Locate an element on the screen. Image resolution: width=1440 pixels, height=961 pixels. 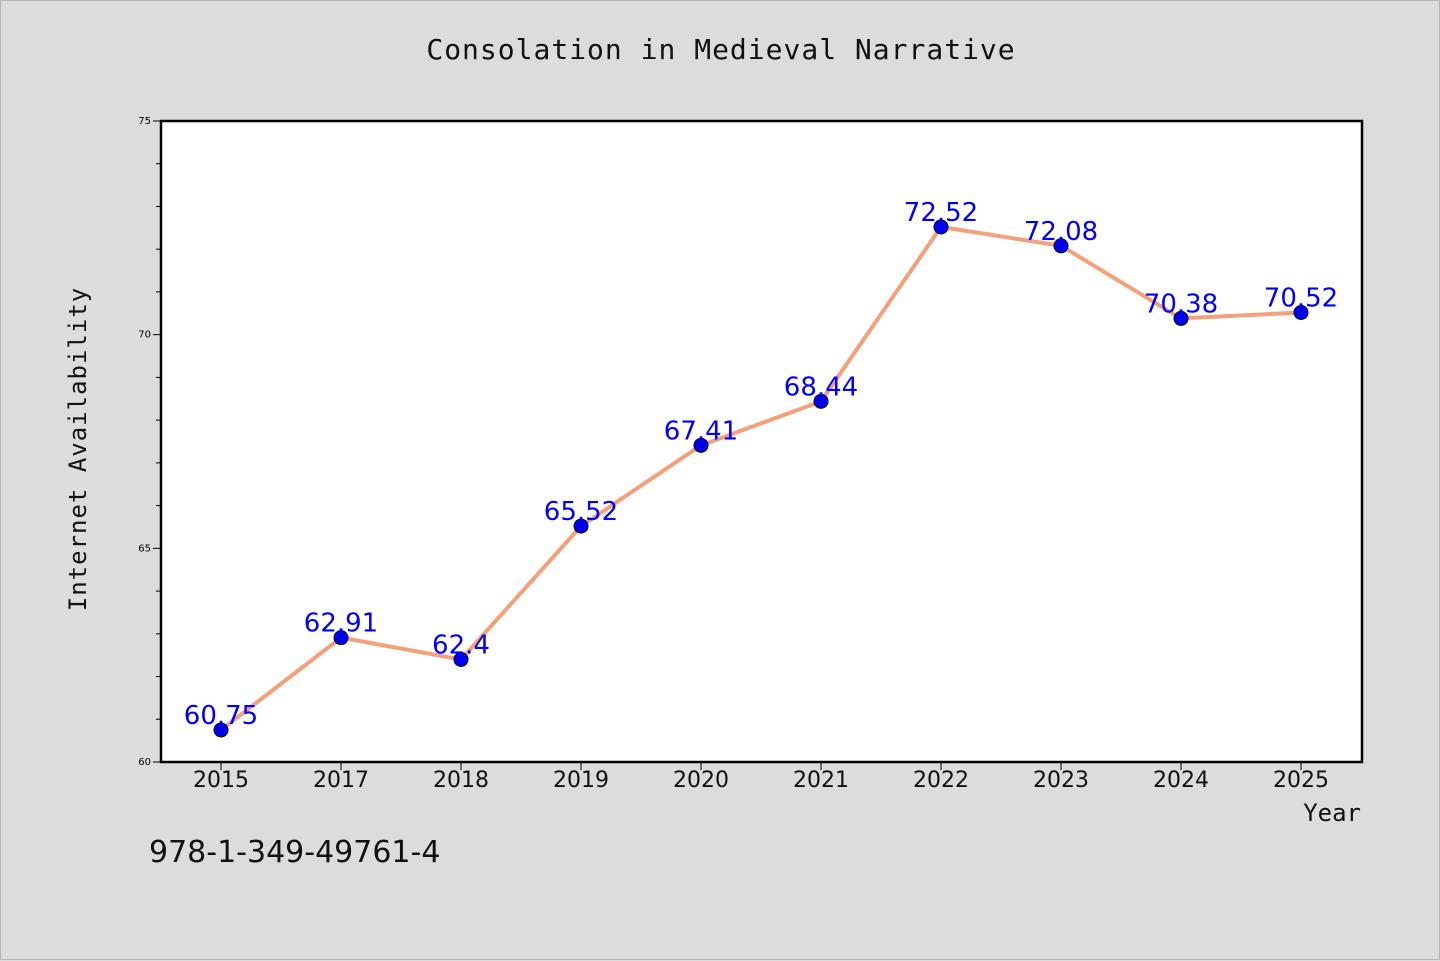
x-tick-label: 2024 is located at coordinates (1181, 780).